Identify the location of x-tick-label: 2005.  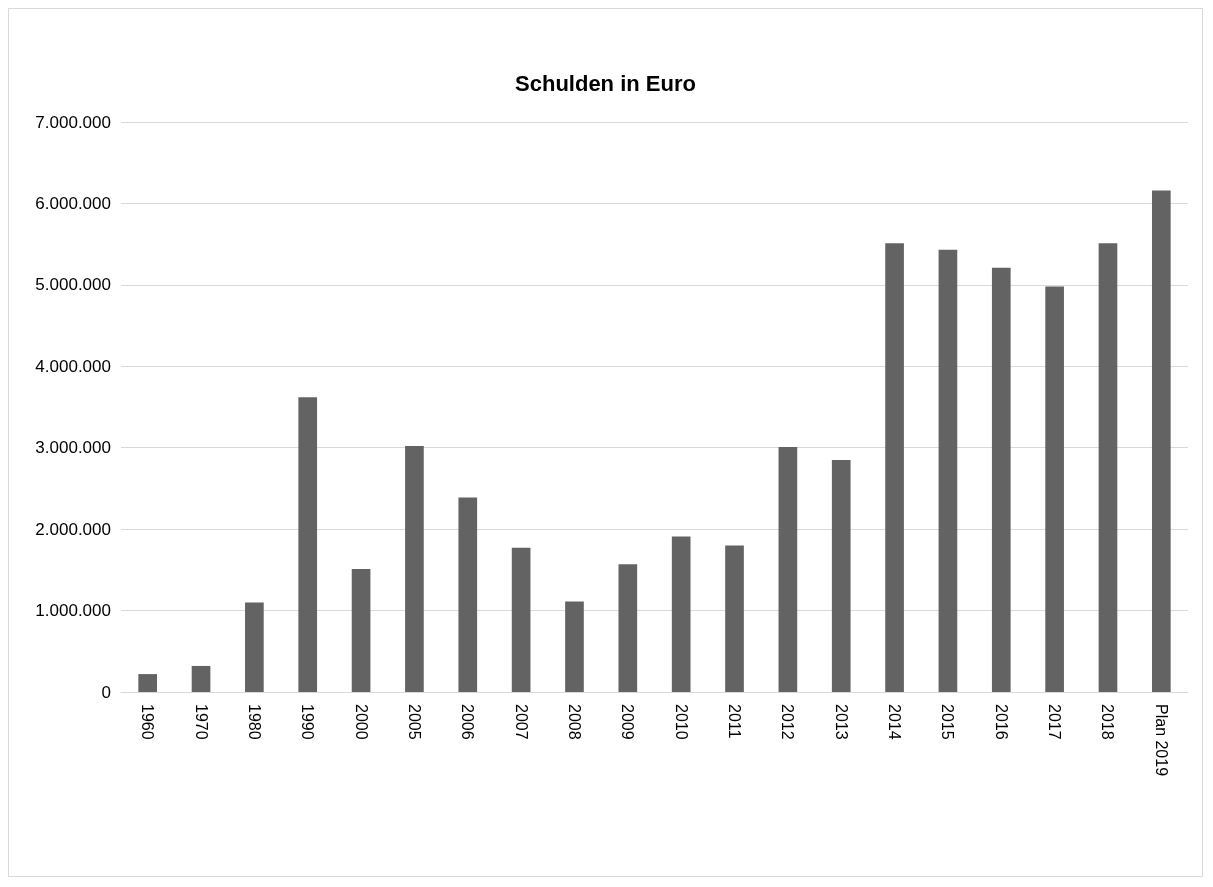
(414, 722).